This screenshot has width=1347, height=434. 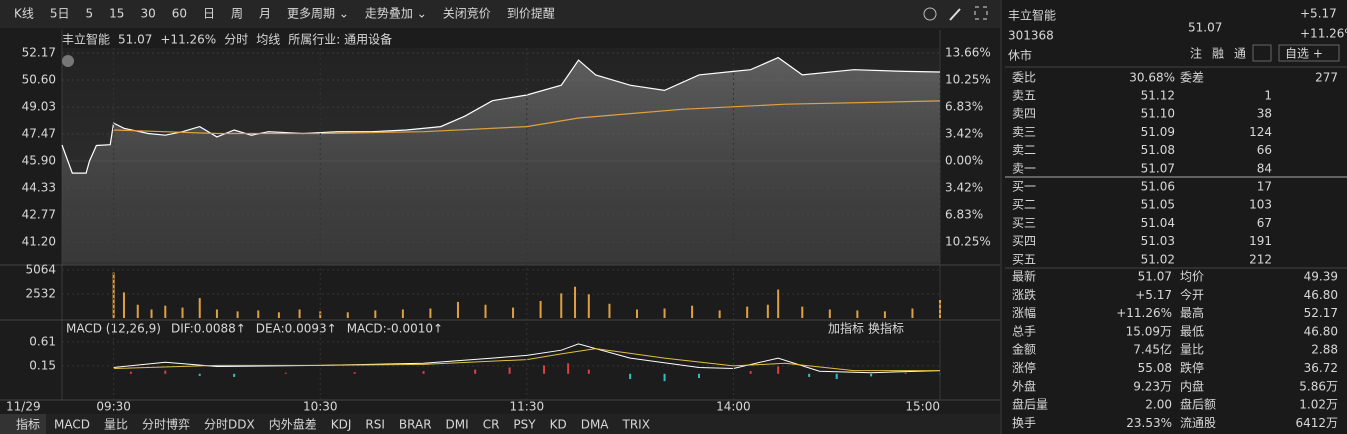 I want to click on watch-label: 自选 +, so click(x=1304, y=54).